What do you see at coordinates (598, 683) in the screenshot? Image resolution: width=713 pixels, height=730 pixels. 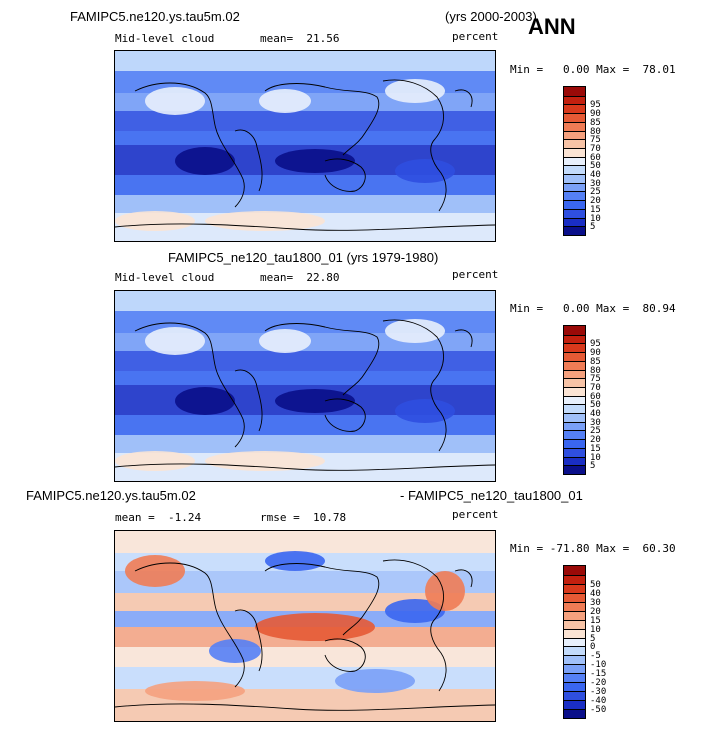 I see `colorbar-label: -20` at bounding box center [598, 683].